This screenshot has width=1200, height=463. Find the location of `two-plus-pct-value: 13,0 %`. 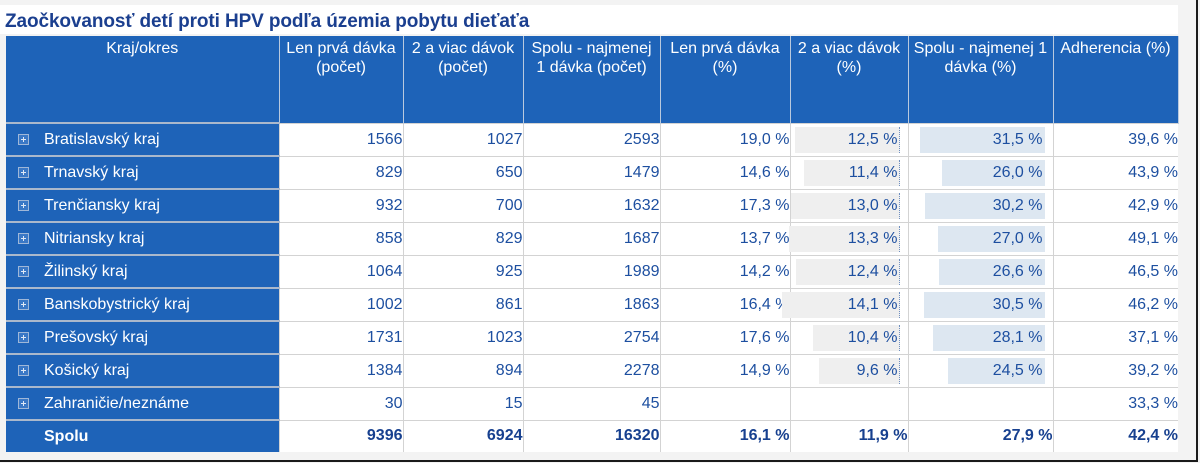

two-plus-pct-value: 13,0 % is located at coordinates (872, 205).